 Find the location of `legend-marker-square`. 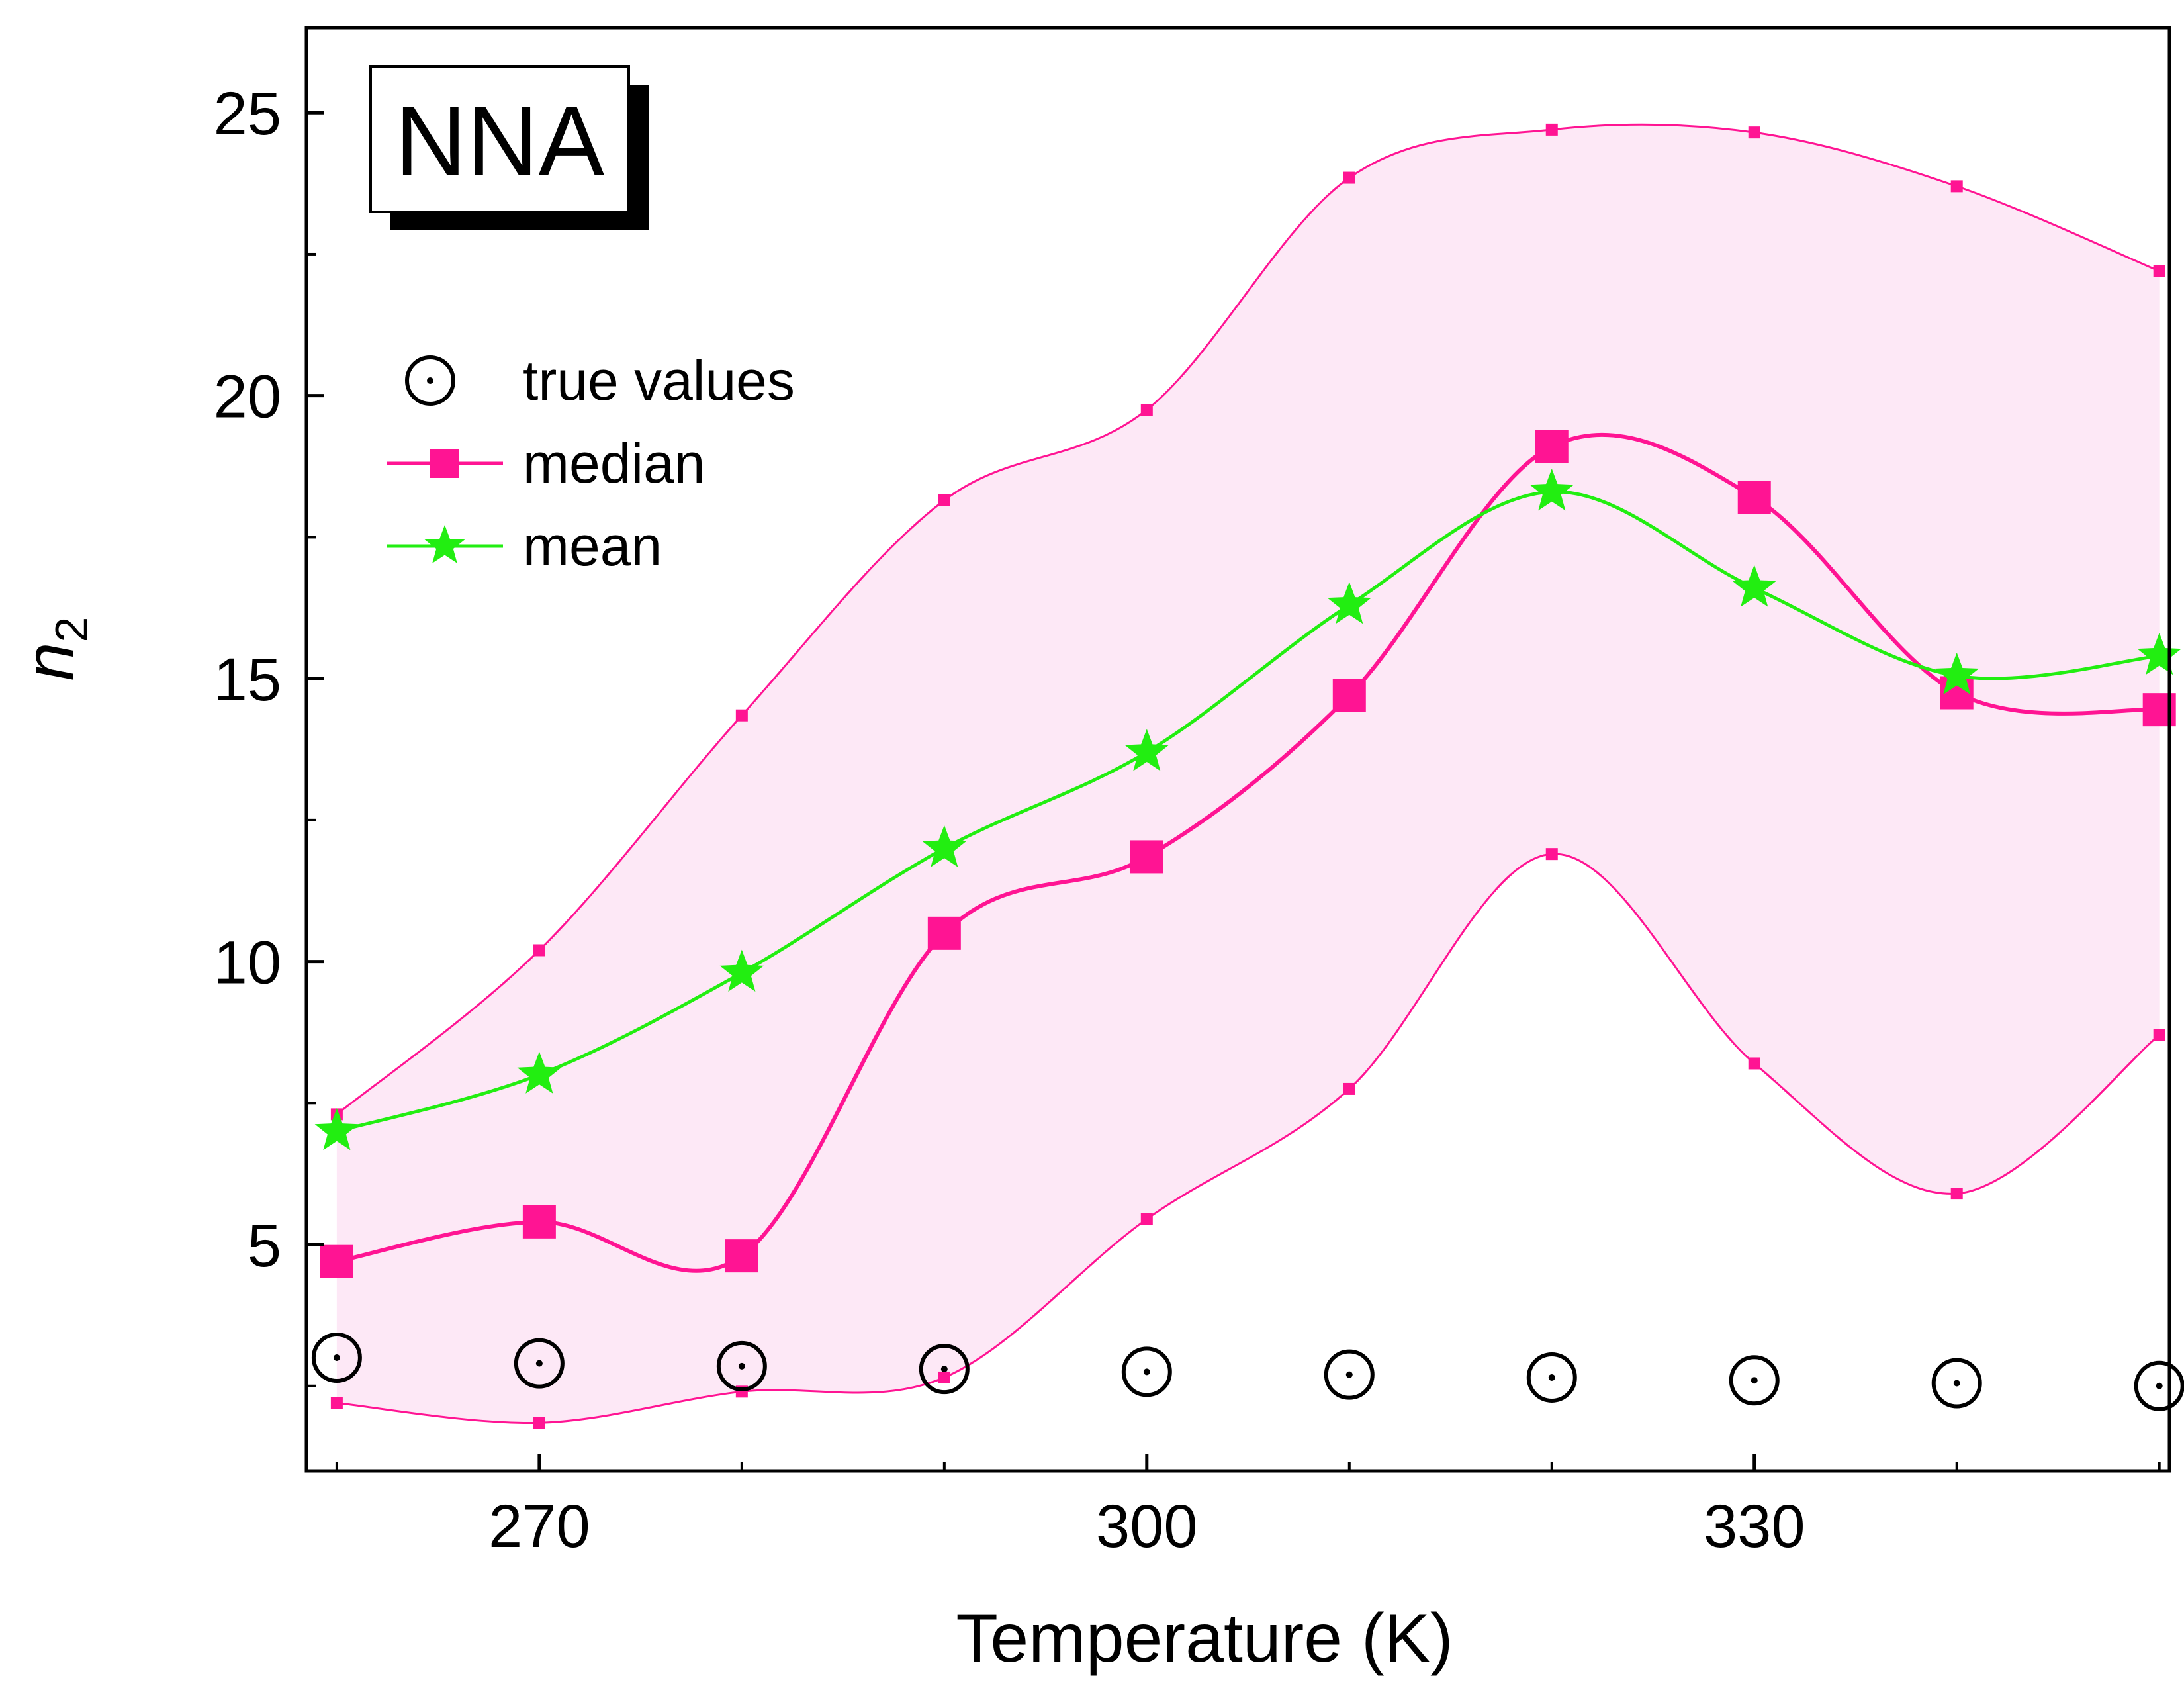

legend-marker-square is located at coordinates (444, 463).